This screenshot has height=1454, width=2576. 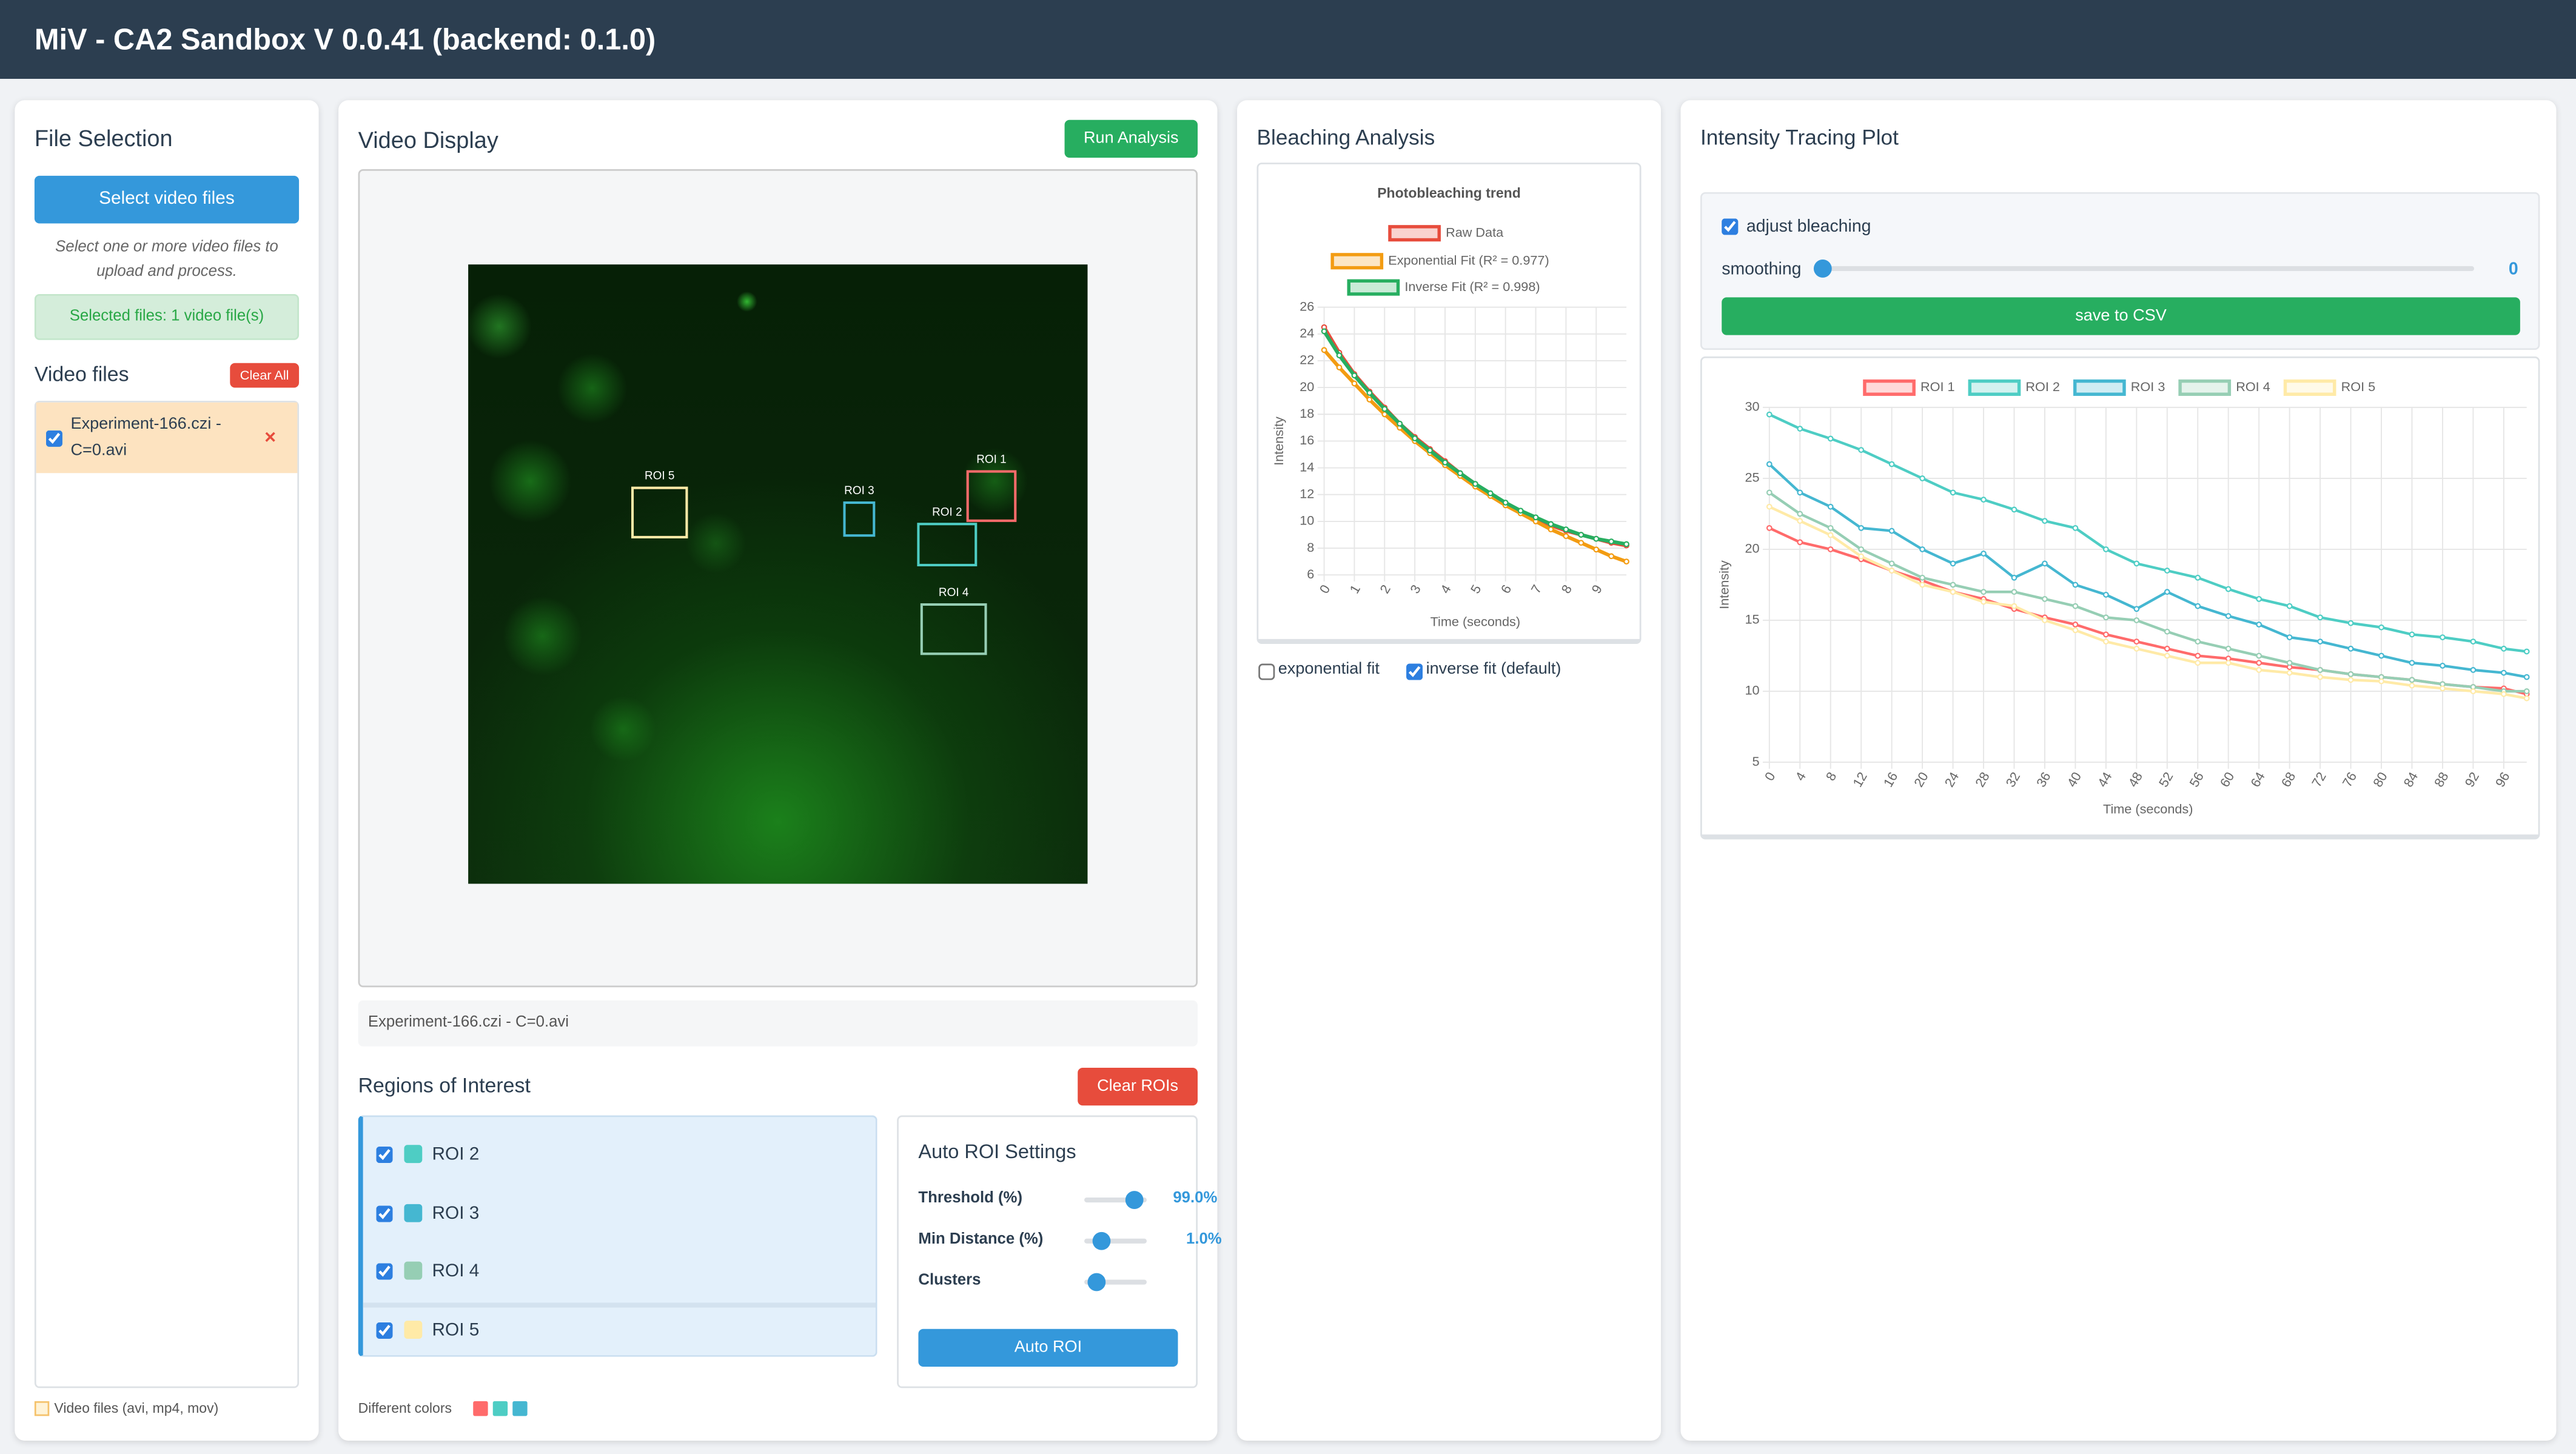 I want to click on y-tick-label: 24, so click(x=1307, y=332).